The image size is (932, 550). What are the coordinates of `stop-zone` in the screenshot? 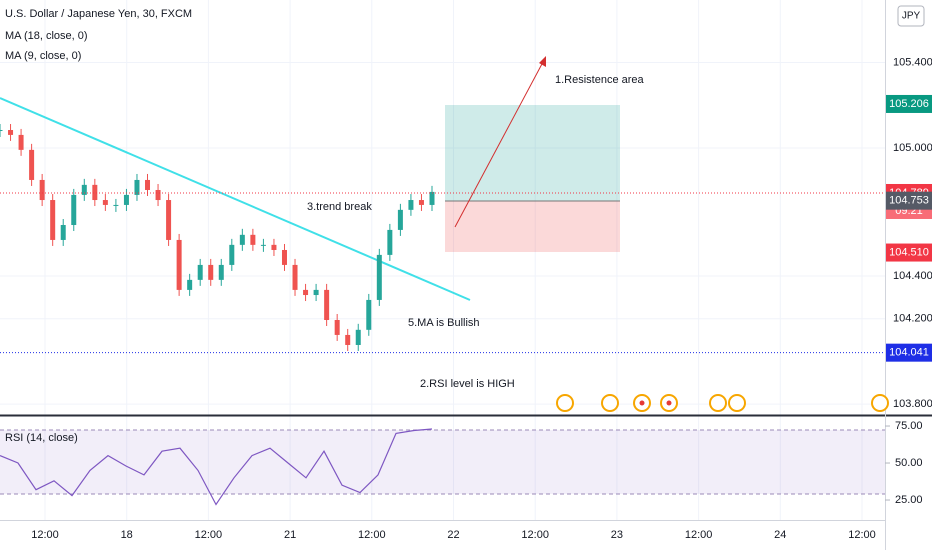 It's located at (532, 226).